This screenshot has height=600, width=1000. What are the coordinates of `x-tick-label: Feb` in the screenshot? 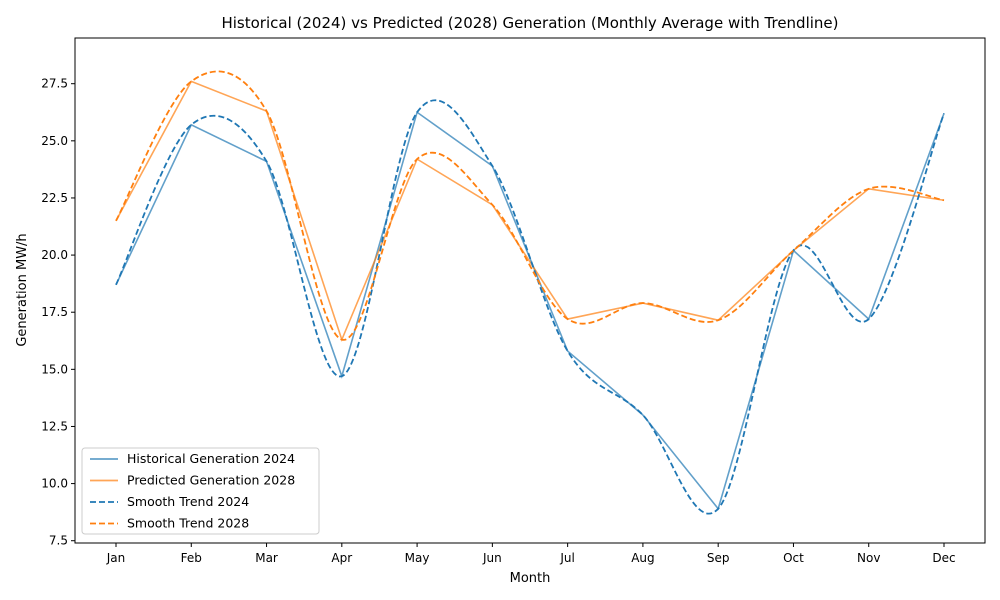 It's located at (191, 558).